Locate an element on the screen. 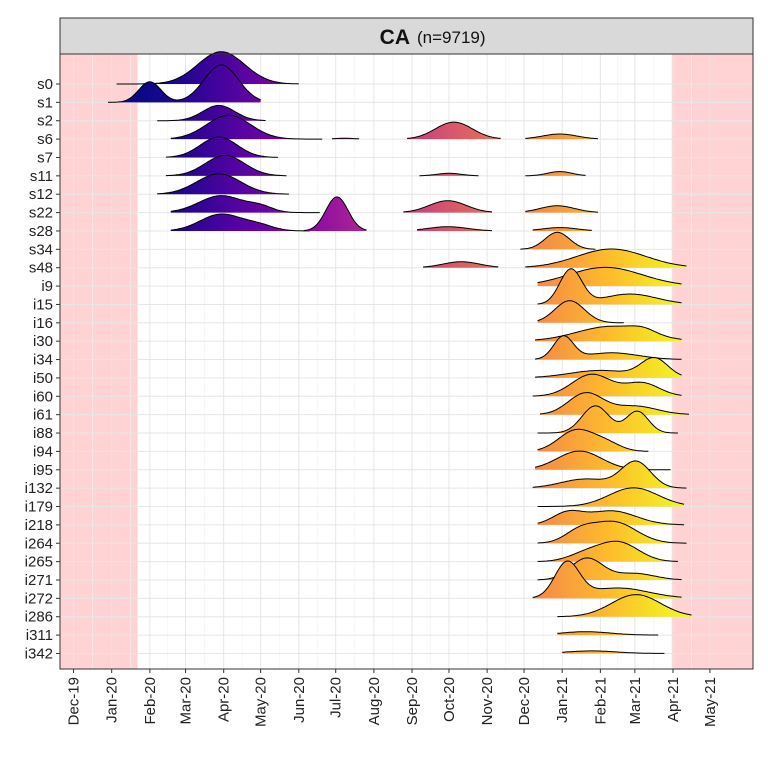 The width and height of the screenshot is (768, 768). ridge-fill-i50 is located at coordinates (608, 367).